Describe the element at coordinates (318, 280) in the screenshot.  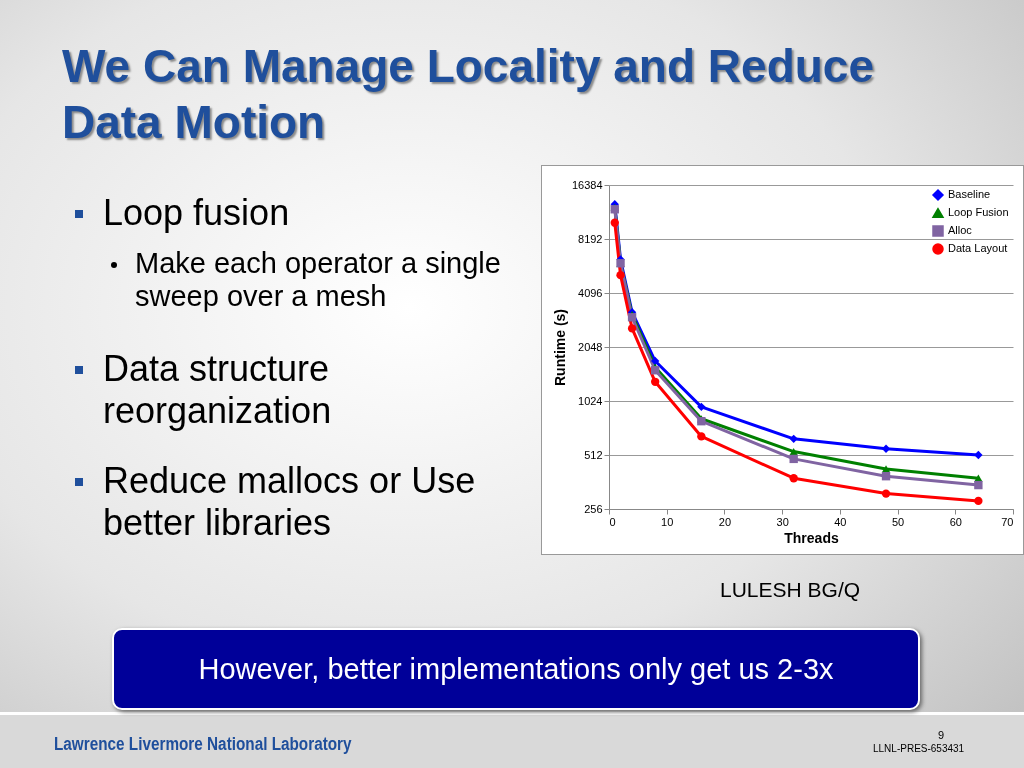
I see `text: Make each operator a single sweep over a mesh` at that location.